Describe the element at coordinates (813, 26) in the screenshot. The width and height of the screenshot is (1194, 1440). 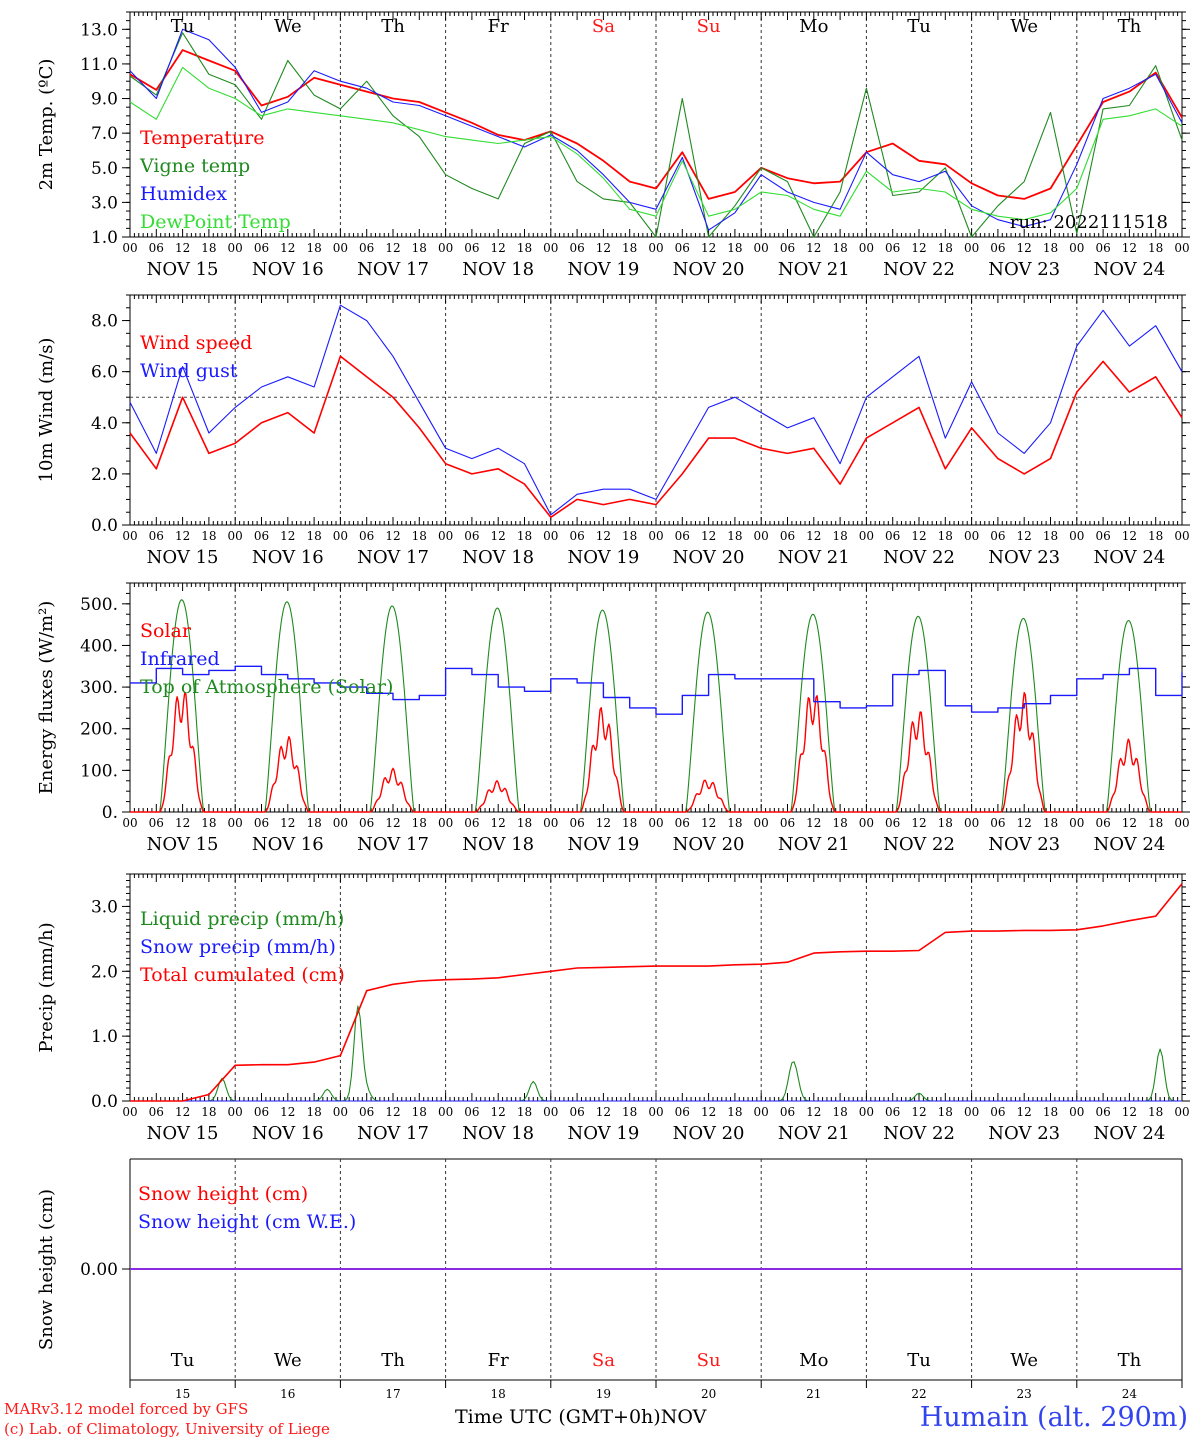
I see `weekday-label: Mo` at that location.